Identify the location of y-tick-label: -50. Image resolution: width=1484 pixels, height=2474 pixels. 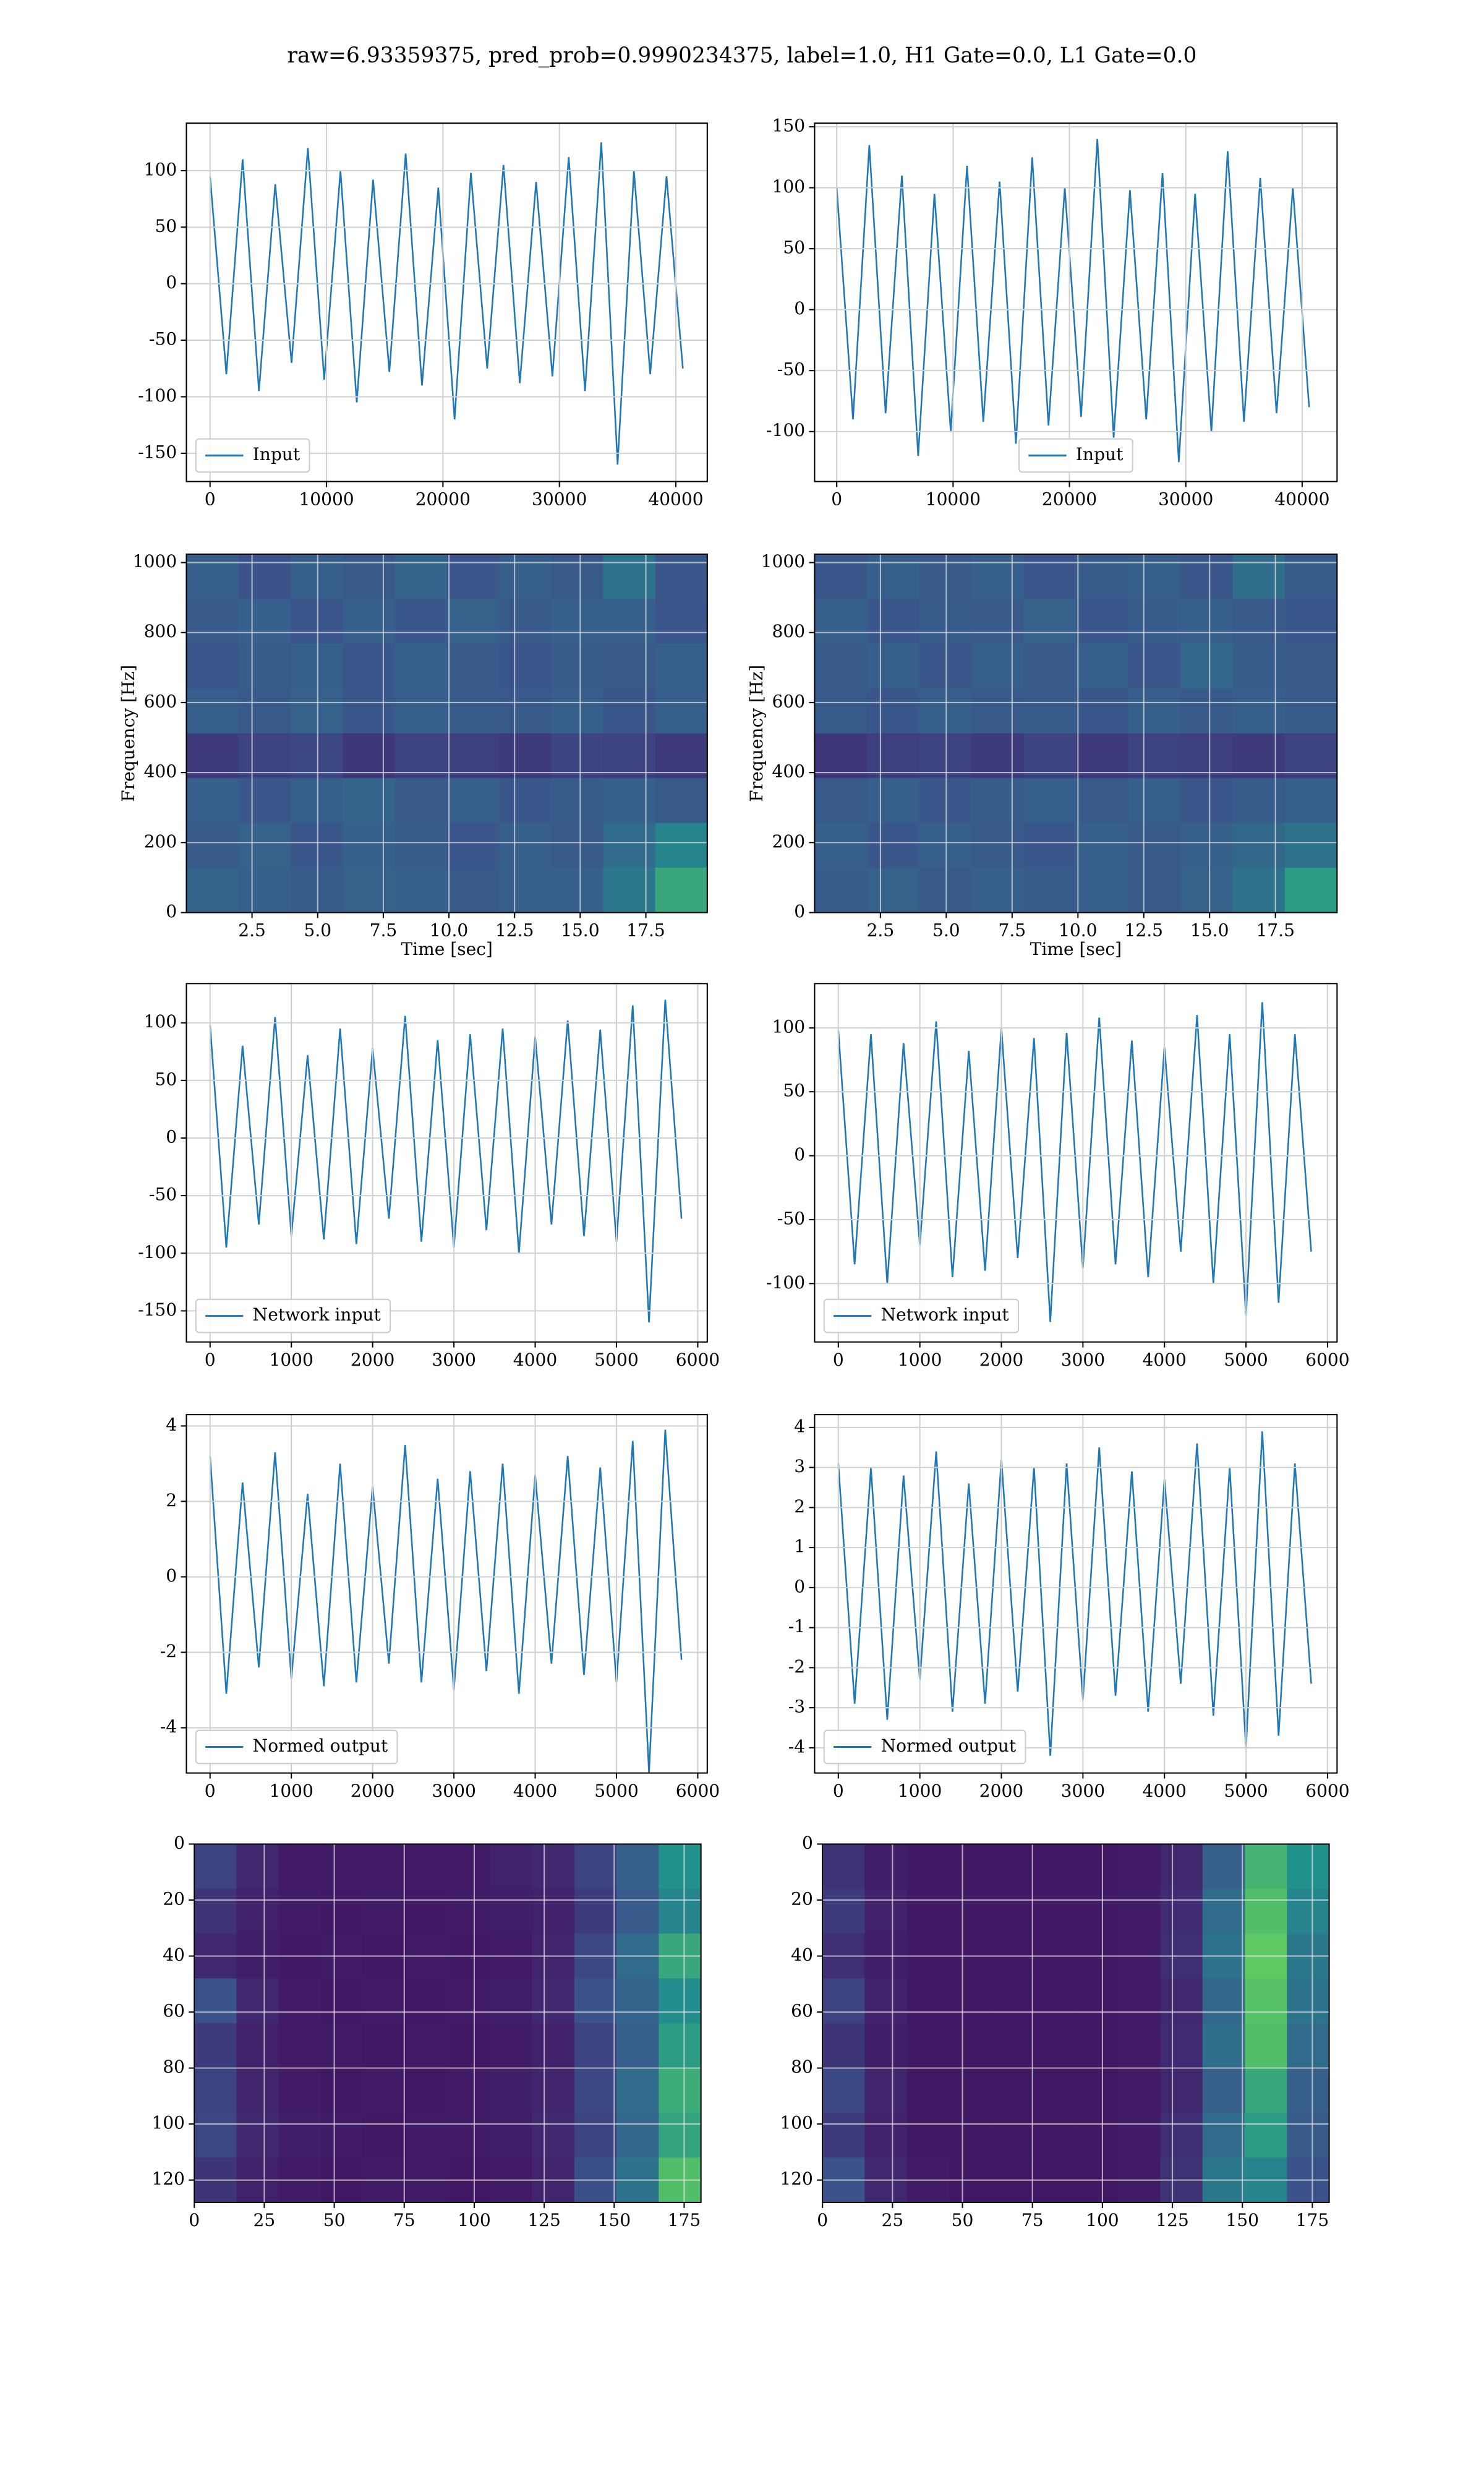
(791, 1218).